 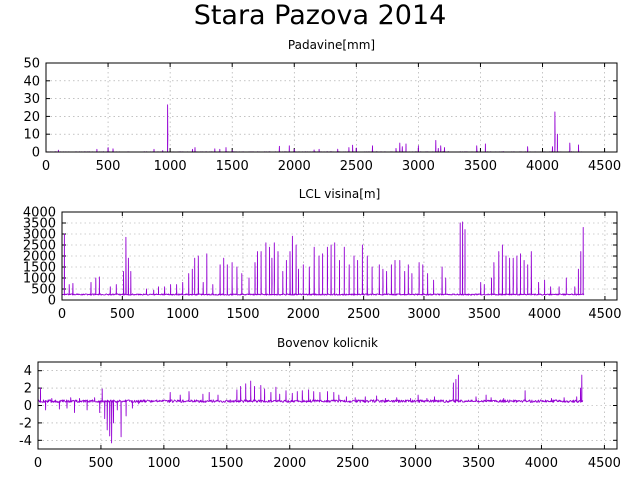 What do you see at coordinates (31, 81) in the screenshot?
I see `y-tick-label: 40` at bounding box center [31, 81].